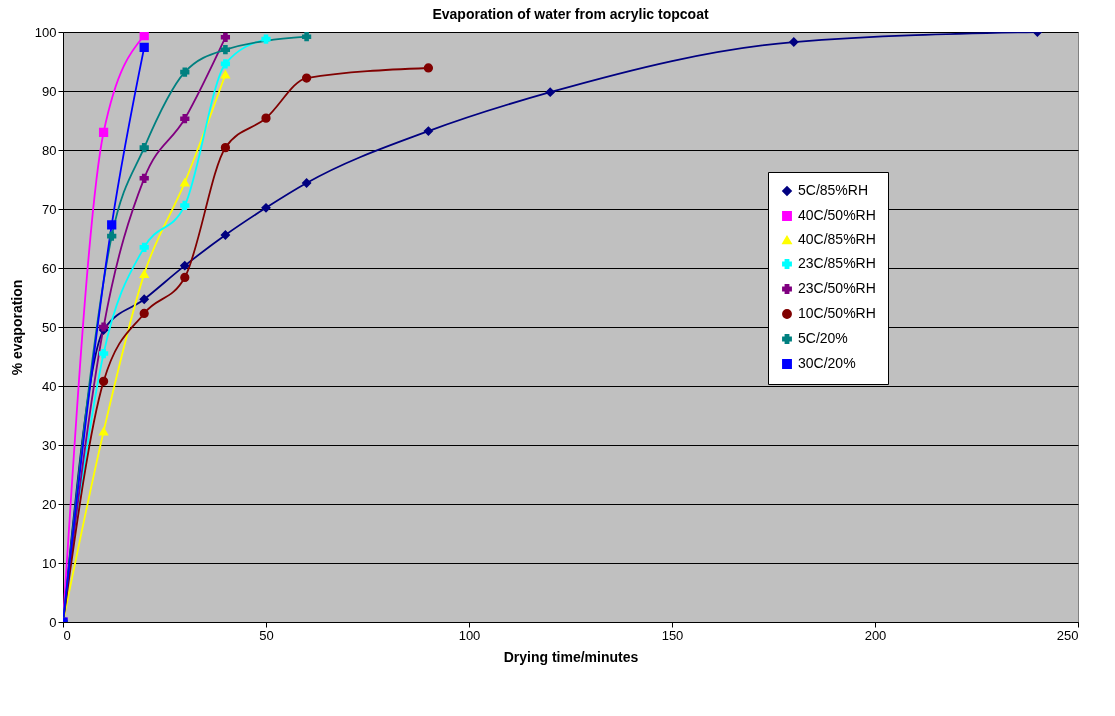 This screenshot has width=1115, height=716. What do you see at coordinates (837, 263) in the screenshot?
I see `legend-label: 23C/85%RH` at bounding box center [837, 263].